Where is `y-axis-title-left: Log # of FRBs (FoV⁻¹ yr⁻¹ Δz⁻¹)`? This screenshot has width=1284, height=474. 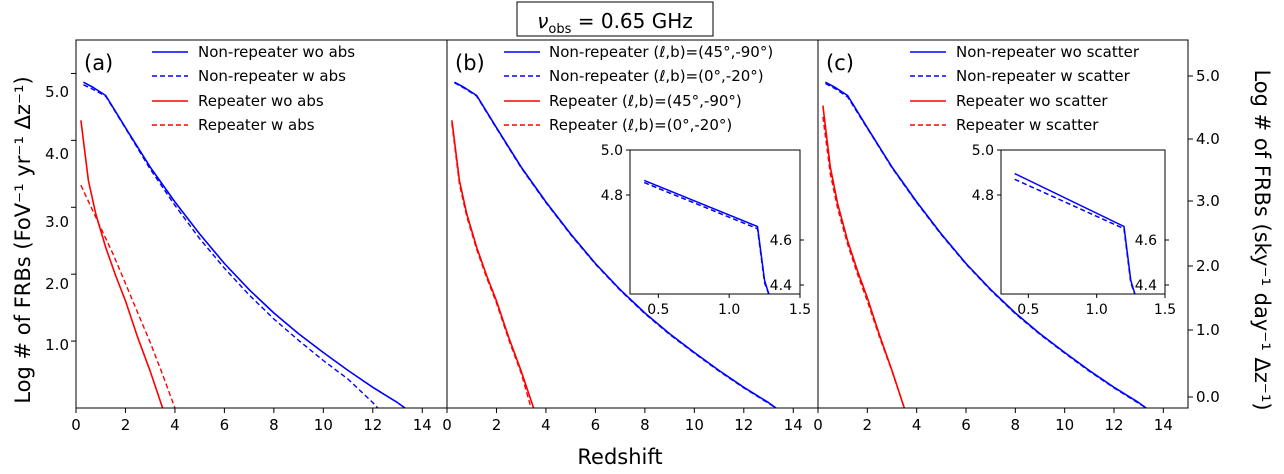
y-axis-title-left: Log # of FRBs (FoV⁻¹ yr⁻¹ Δz⁻¹) is located at coordinates (23, 239).